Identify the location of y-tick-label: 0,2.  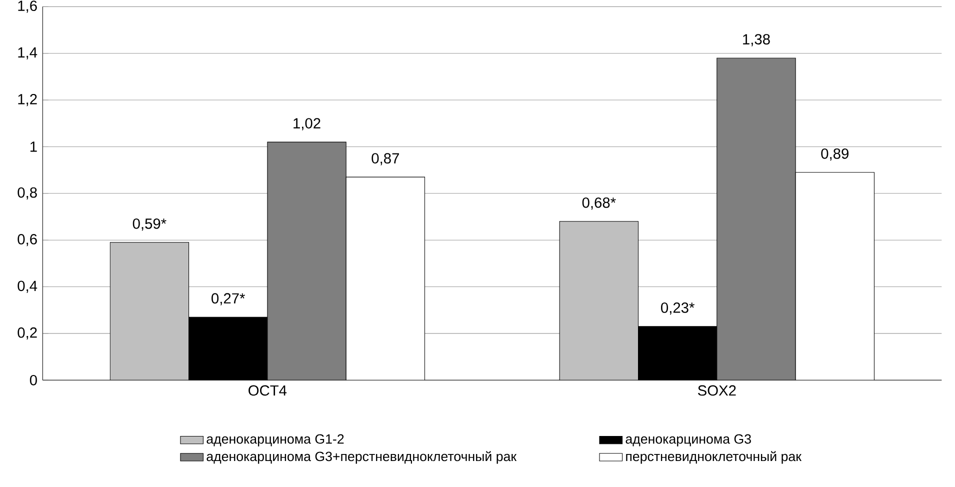
(27, 333).